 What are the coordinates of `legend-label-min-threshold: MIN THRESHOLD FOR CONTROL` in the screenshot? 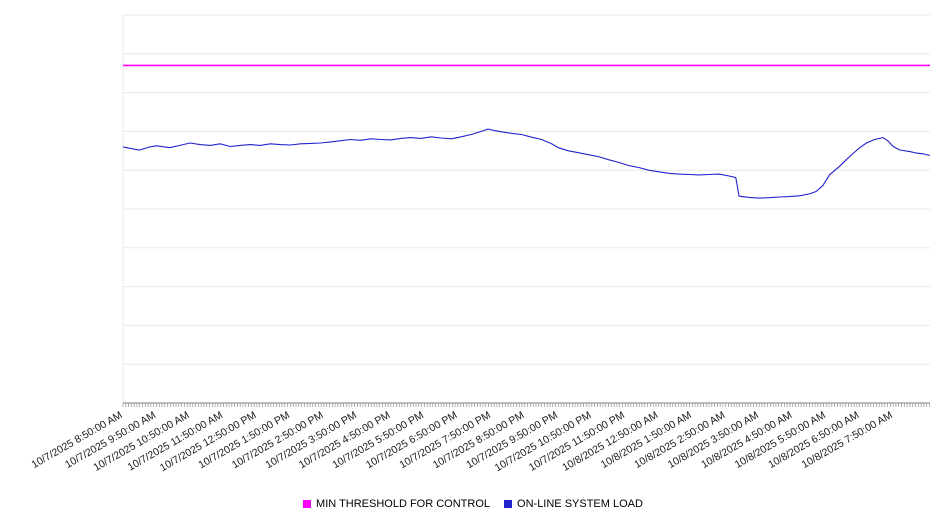 It's located at (403, 504).